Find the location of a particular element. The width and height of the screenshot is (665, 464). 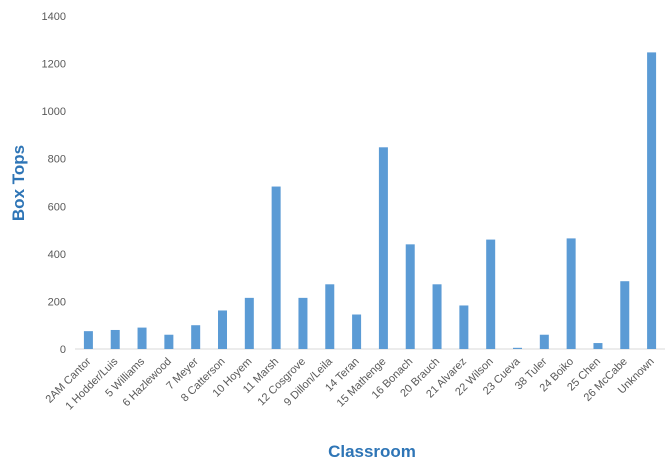

y-tick-label: 400 is located at coordinates (57, 255).